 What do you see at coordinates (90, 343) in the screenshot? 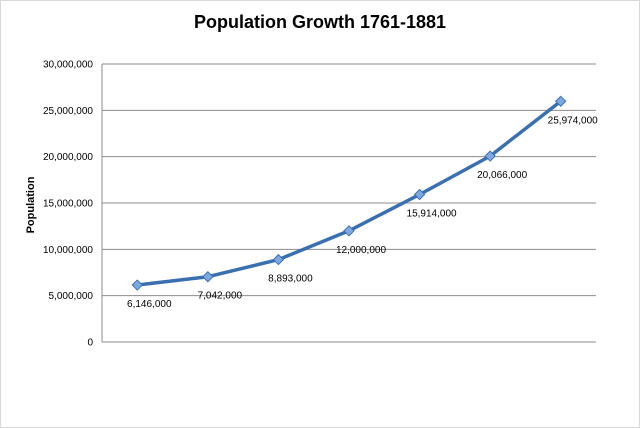
I see `y-tick-label: 0` at bounding box center [90, 343].